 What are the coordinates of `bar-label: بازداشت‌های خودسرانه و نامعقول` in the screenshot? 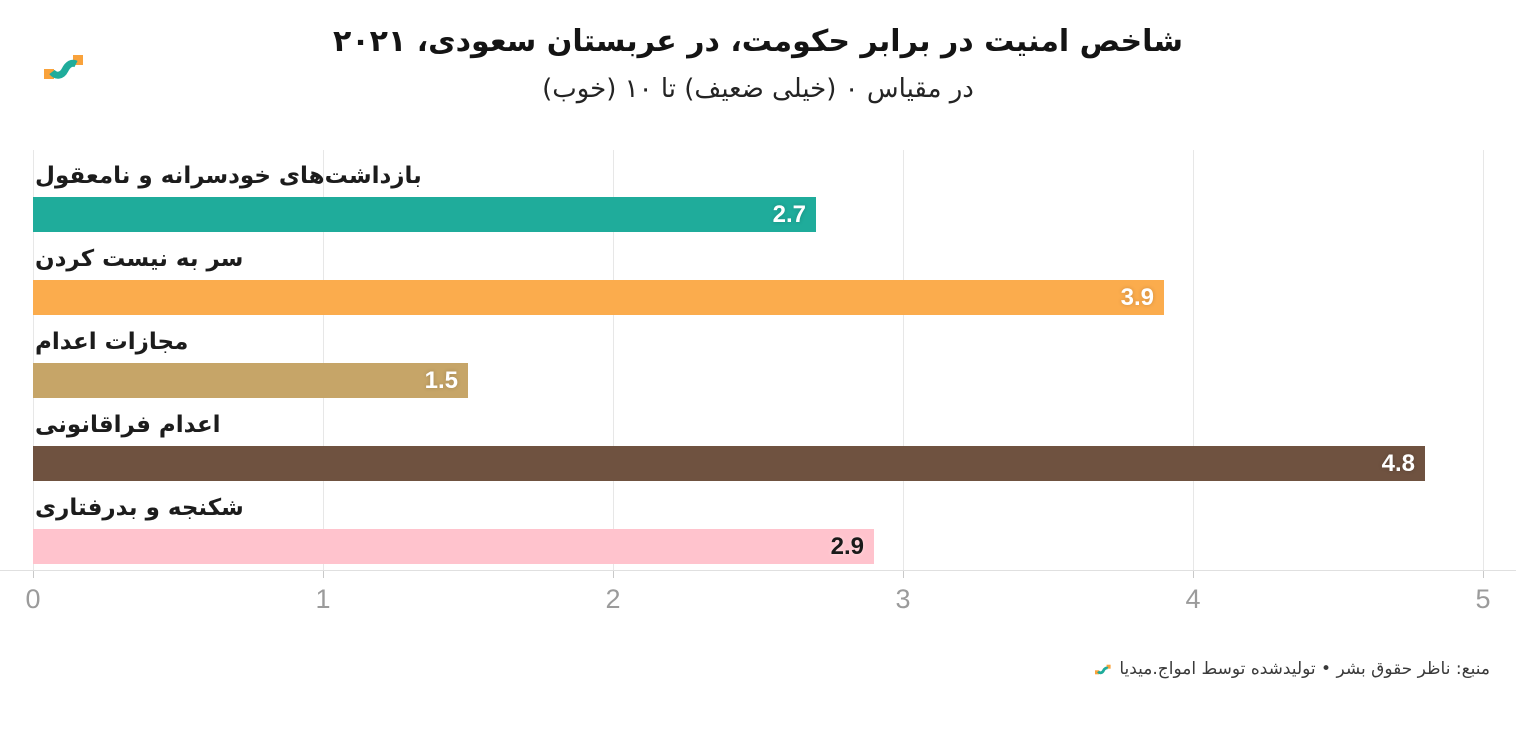 It's located at (228, 176).